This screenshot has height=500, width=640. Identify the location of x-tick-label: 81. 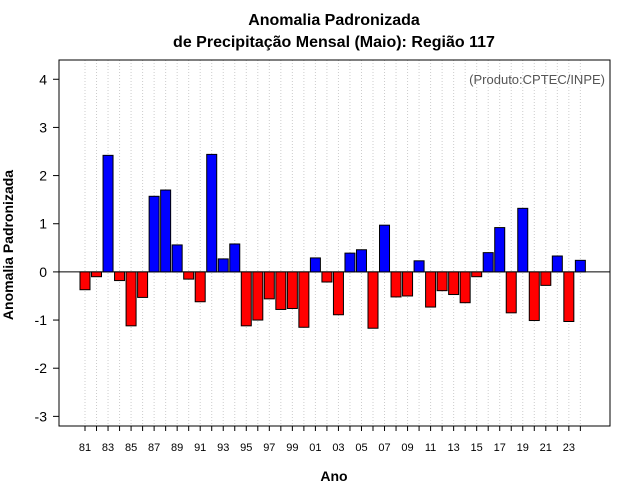
(85, 448).